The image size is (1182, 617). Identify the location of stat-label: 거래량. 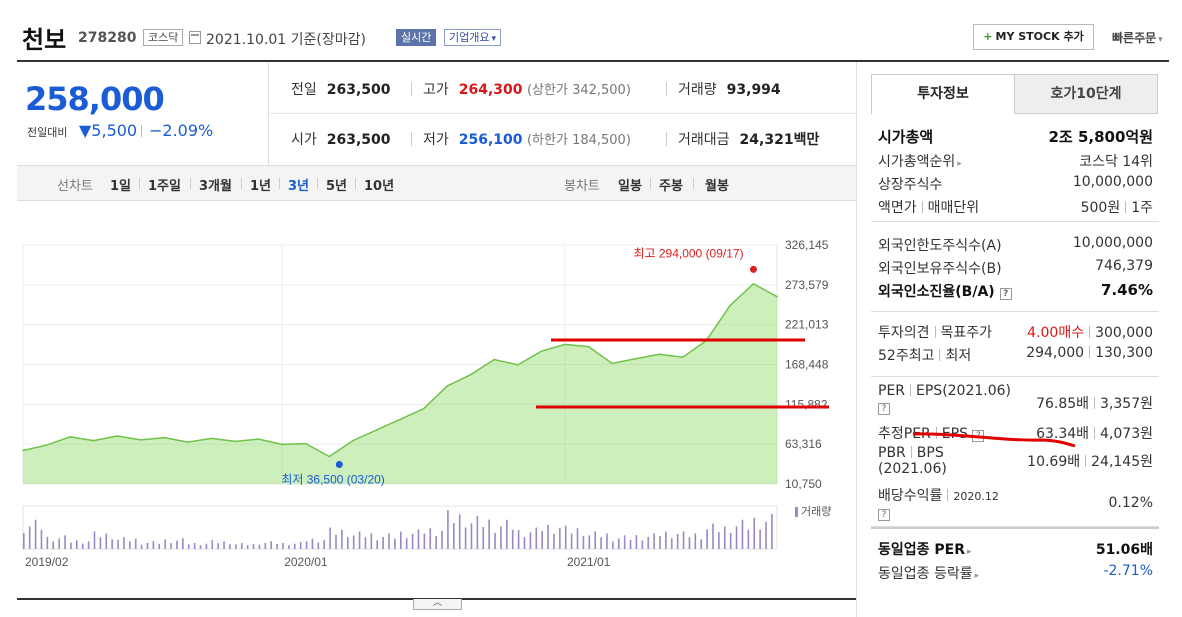
(697, 90).